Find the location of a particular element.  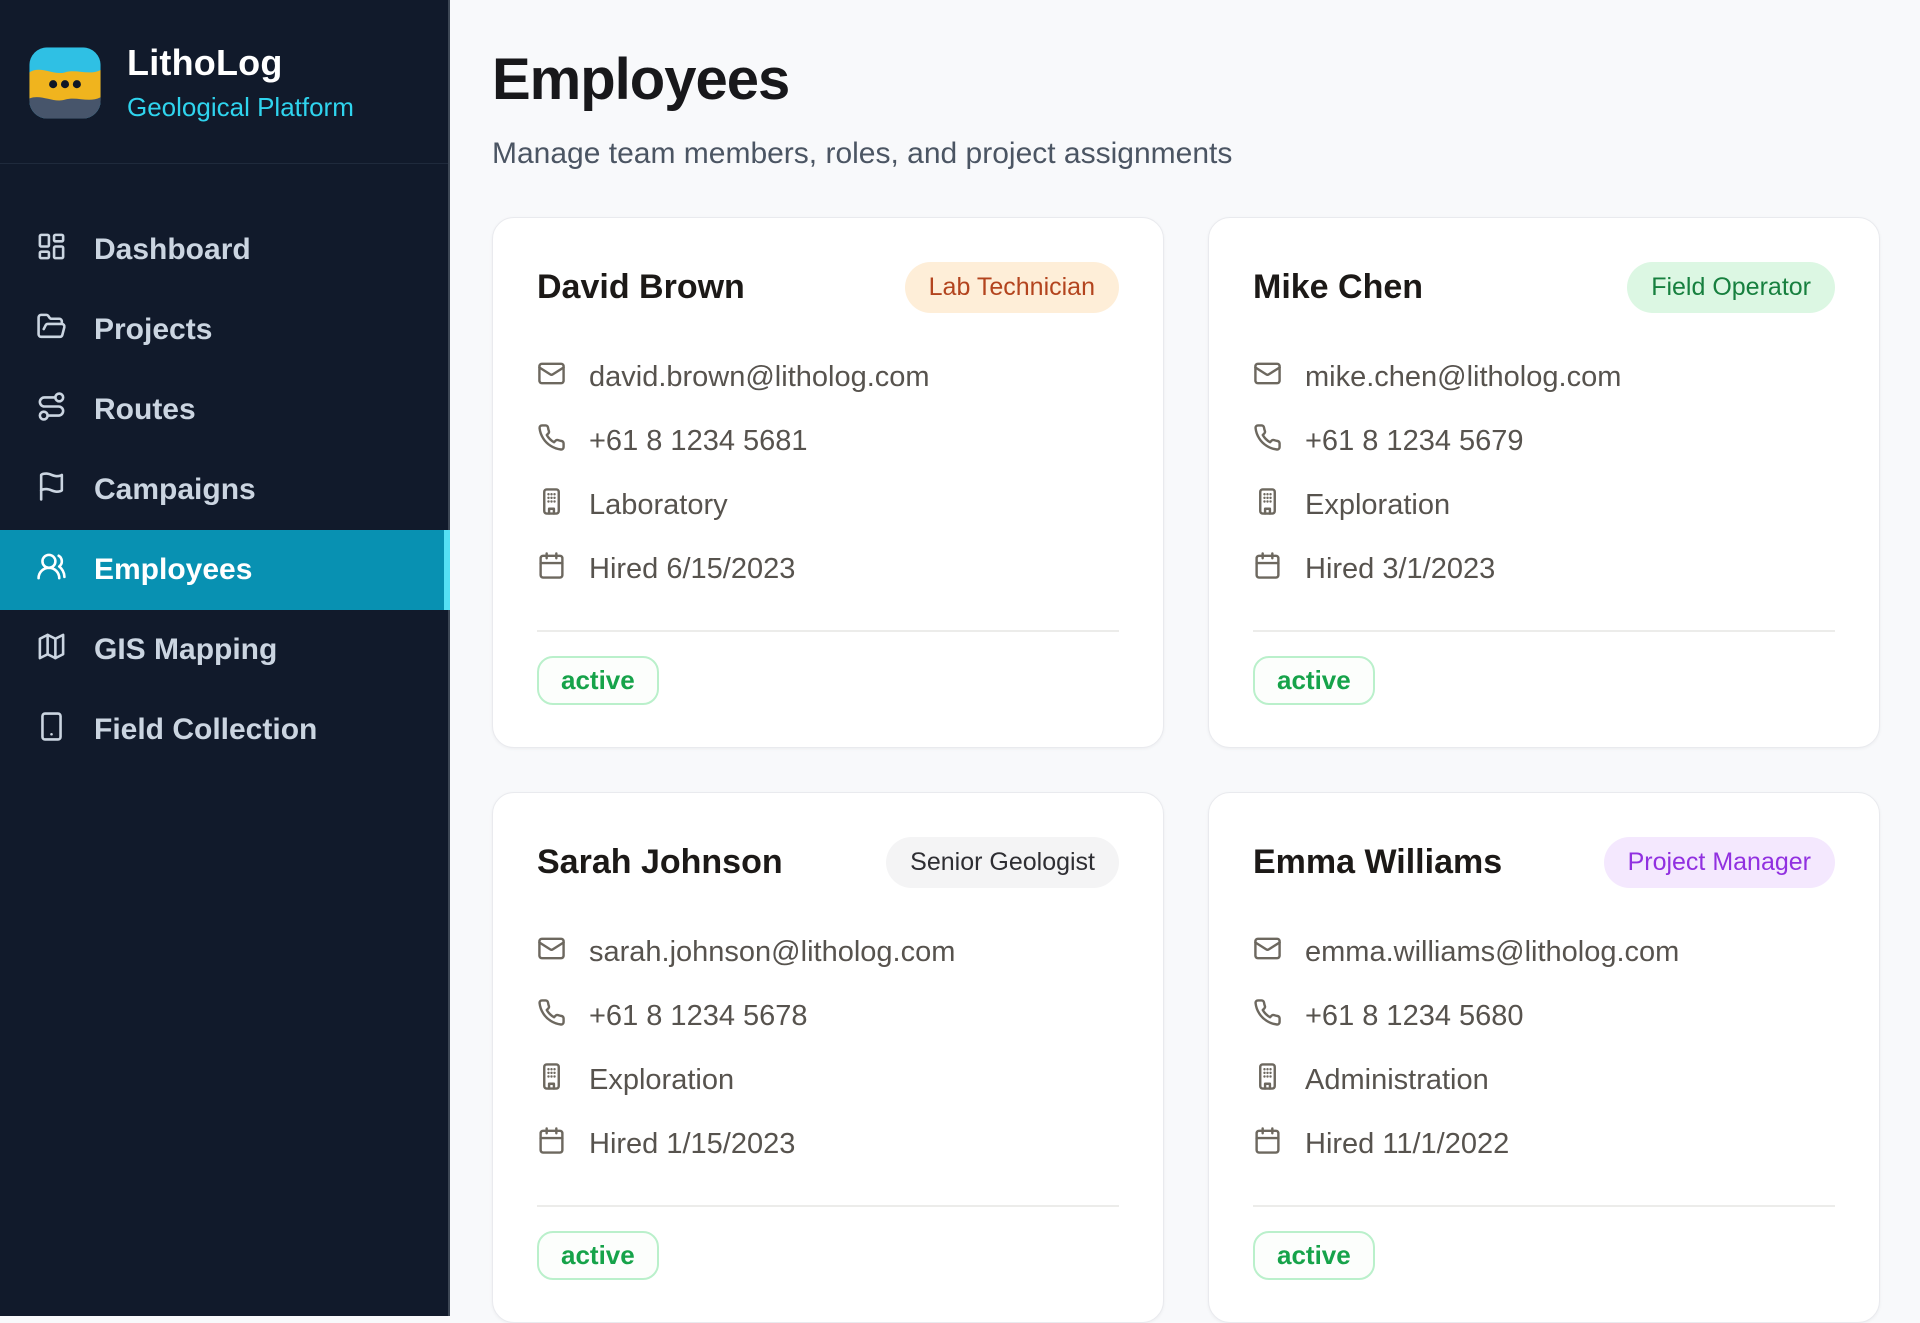

route-icon is located at coordinates (51, 410).